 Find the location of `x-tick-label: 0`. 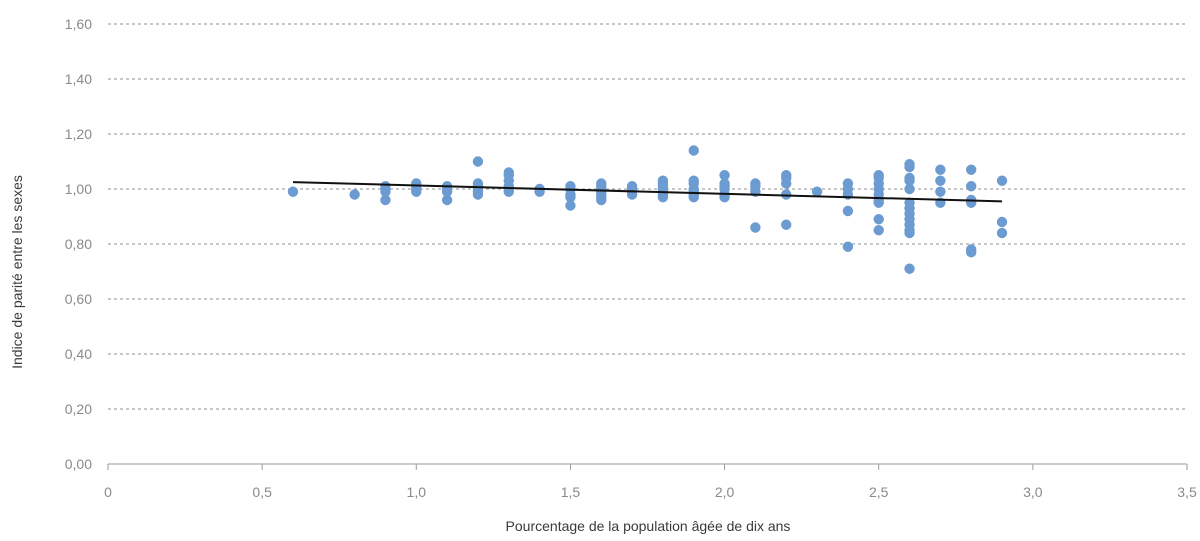

x-tick-label: 0 is located at coordinates (108, 492).